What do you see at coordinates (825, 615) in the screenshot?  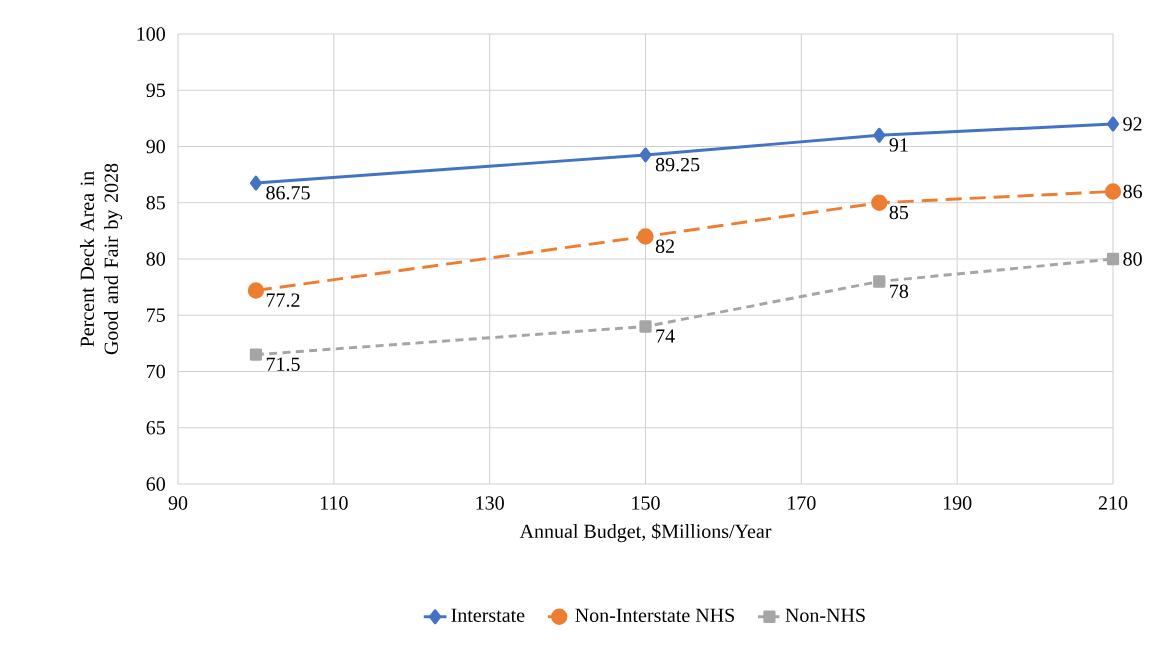 I see `legend-label: Non-NHS` at bounding box center [825, 615].